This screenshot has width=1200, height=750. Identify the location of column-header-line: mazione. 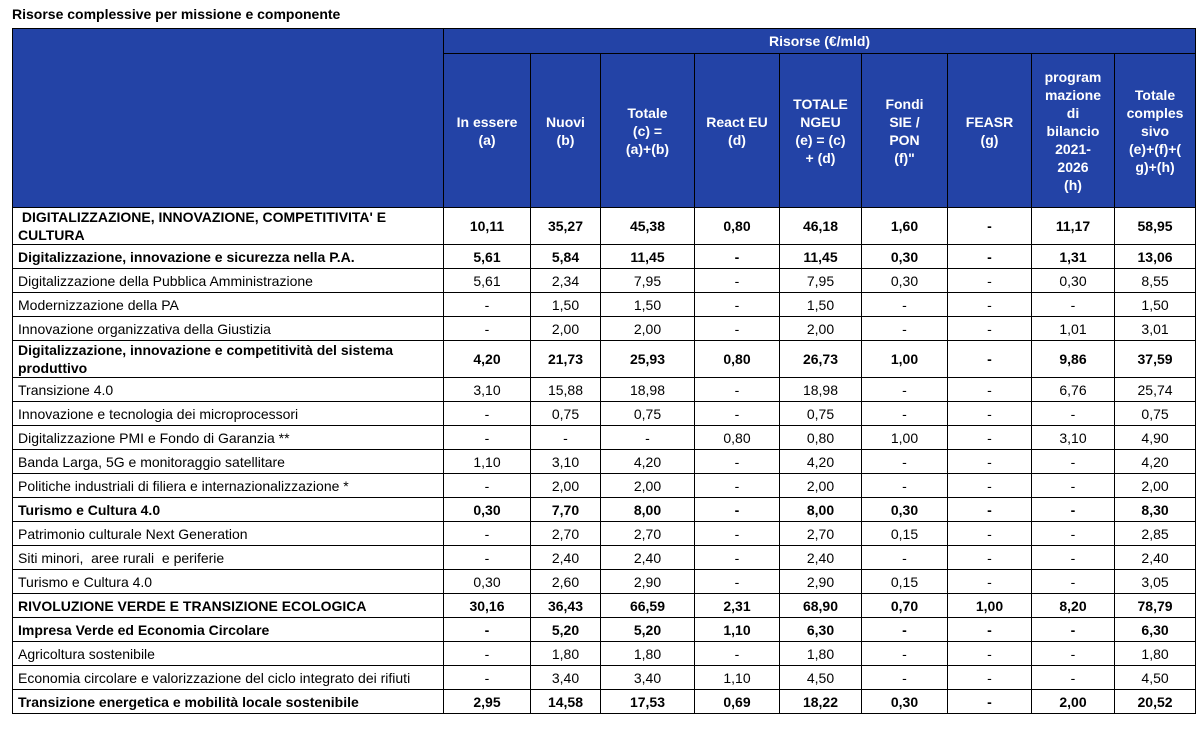
(1072, 94).